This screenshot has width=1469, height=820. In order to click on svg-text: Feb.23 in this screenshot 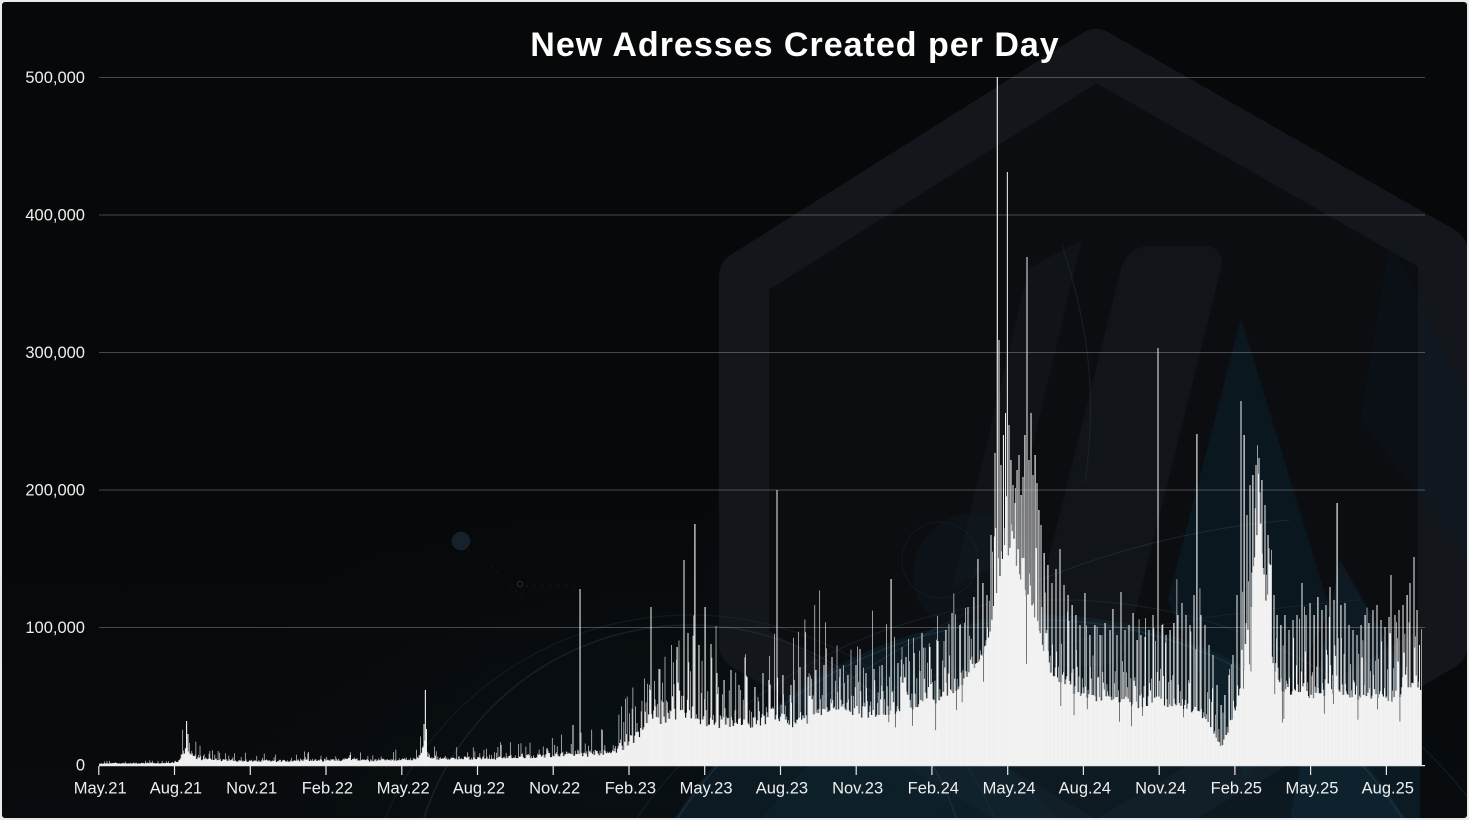, I will do `click(630, 789)`.